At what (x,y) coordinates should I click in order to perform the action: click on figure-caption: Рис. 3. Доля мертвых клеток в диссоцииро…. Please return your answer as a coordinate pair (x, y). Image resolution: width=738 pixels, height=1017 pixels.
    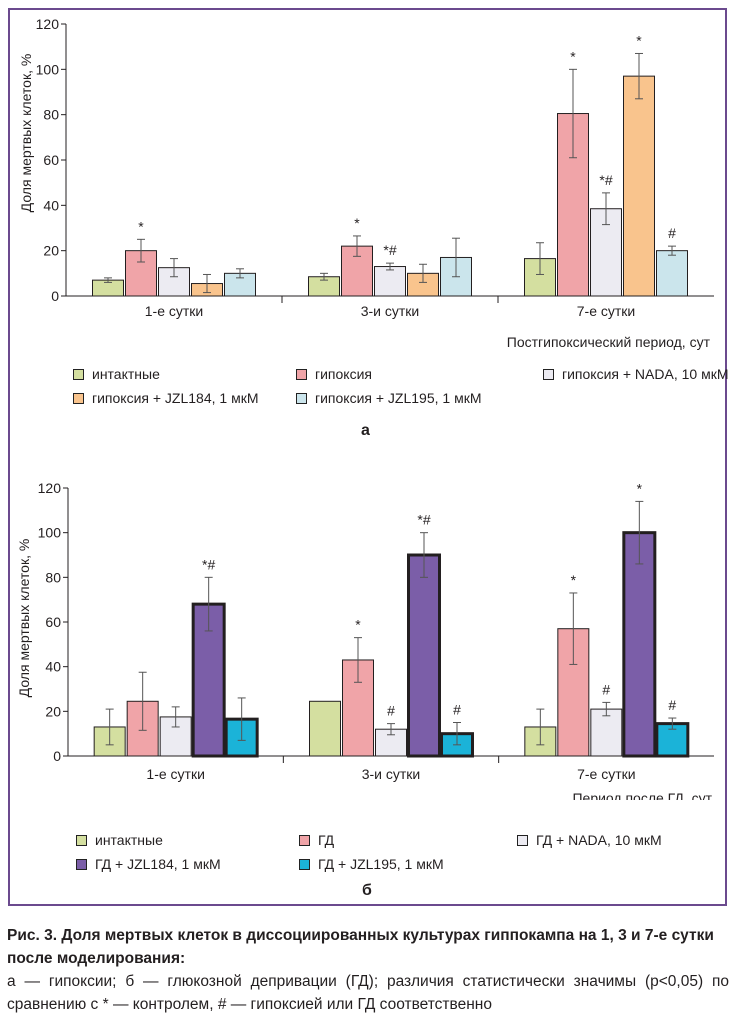
    Looking at the image, I should click on (368, 970).